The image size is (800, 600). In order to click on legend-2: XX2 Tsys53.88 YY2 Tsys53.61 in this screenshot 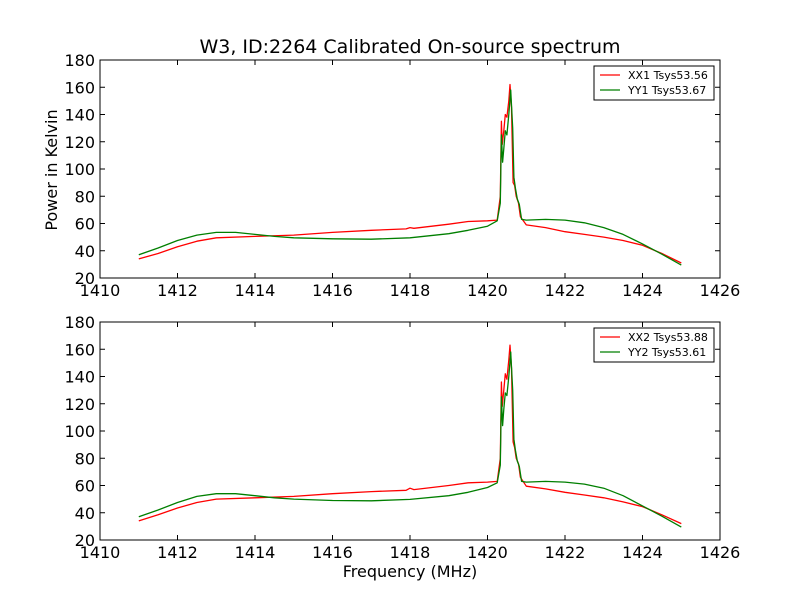, I will do `click(654, 345)`.